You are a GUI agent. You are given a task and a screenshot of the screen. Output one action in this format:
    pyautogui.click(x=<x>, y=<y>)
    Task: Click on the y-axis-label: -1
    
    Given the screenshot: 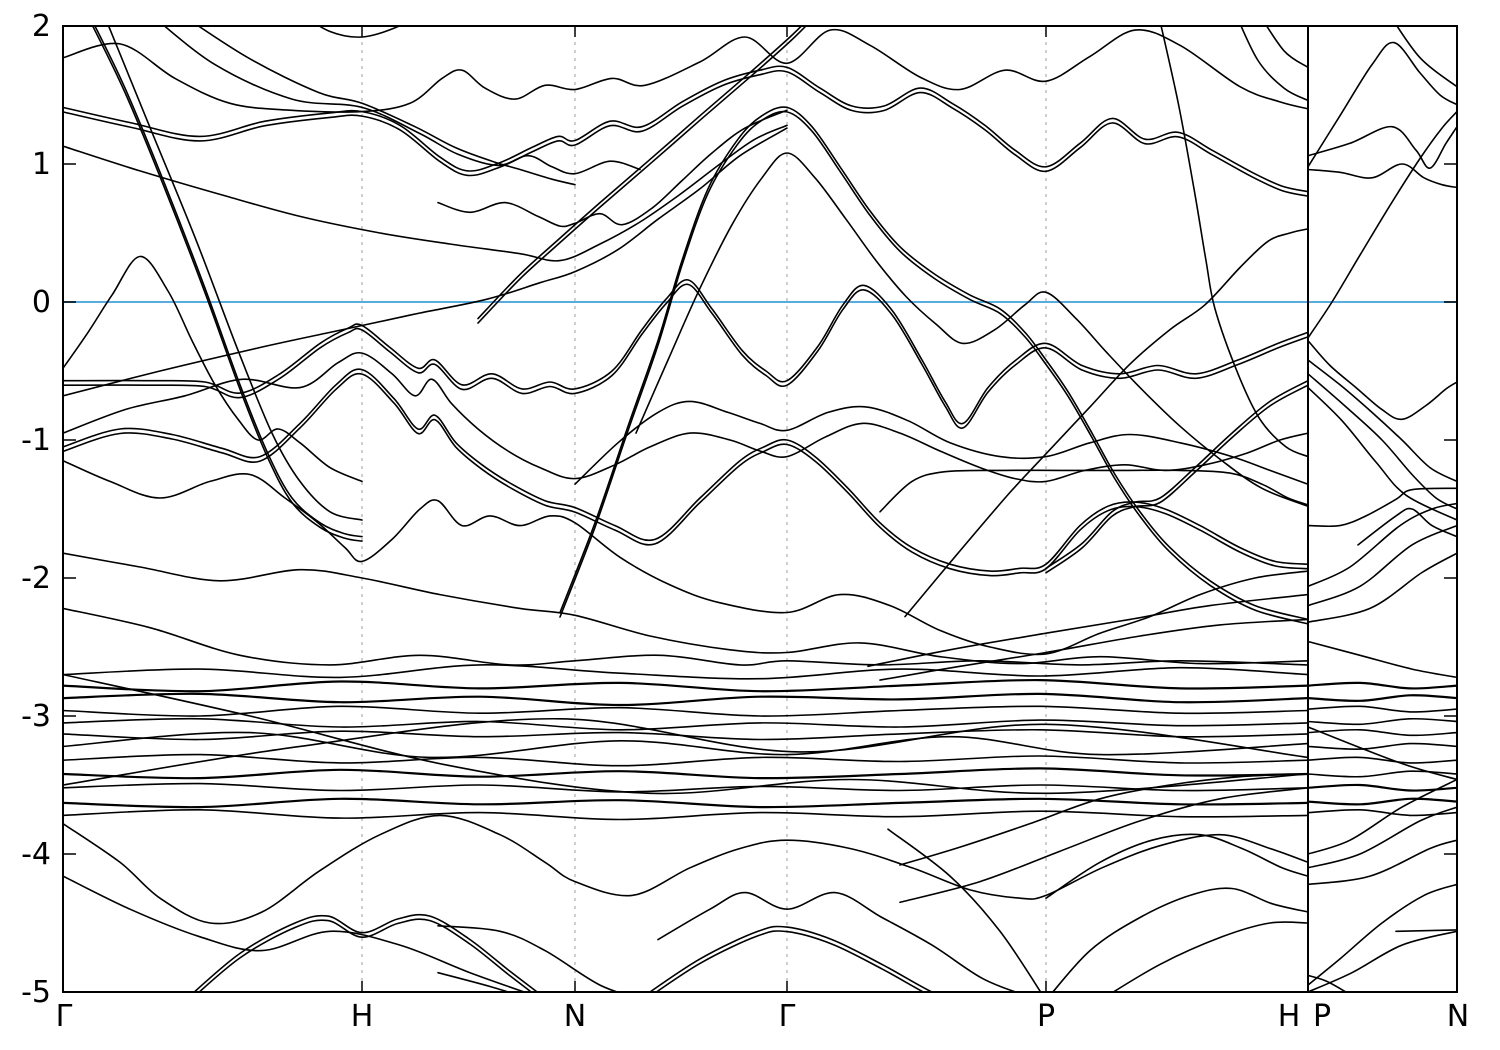 What is the action you would take?
    pyautogui.click(x=36, y=440)
    